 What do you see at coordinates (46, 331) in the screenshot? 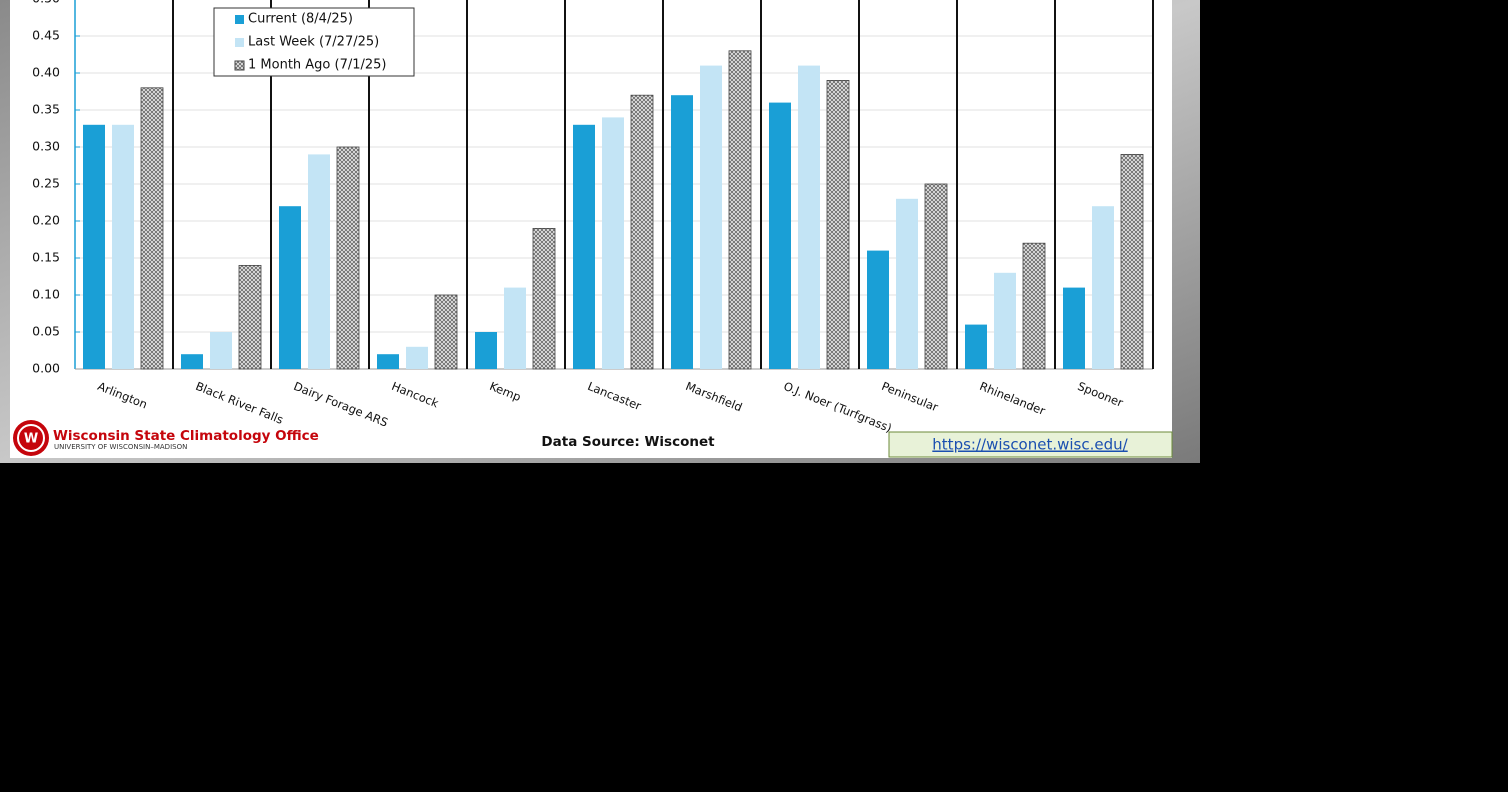
I see `y-tick-label: 0.05` at bounding box center [46, 331].